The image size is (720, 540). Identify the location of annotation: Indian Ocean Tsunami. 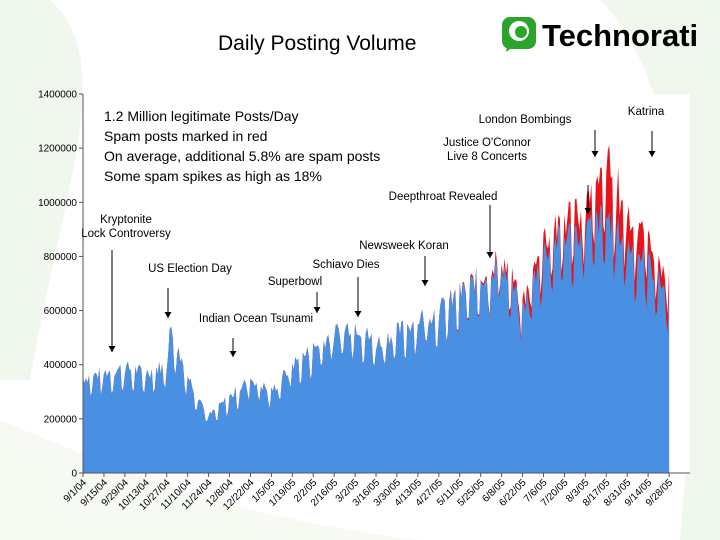
(256, 335).